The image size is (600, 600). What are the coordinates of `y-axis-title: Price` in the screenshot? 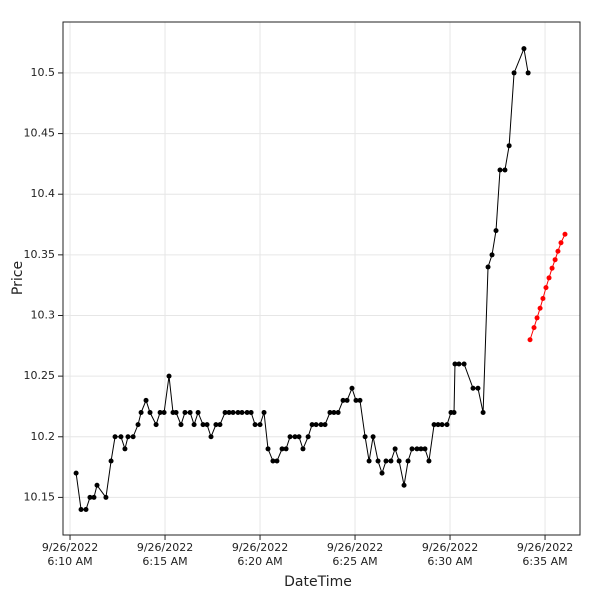 It's located at (18, 278).